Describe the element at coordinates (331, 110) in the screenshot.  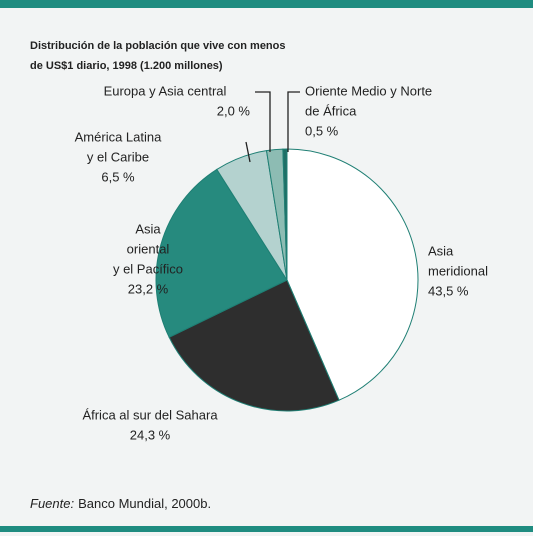
I see `slice-label: de África` at that location.